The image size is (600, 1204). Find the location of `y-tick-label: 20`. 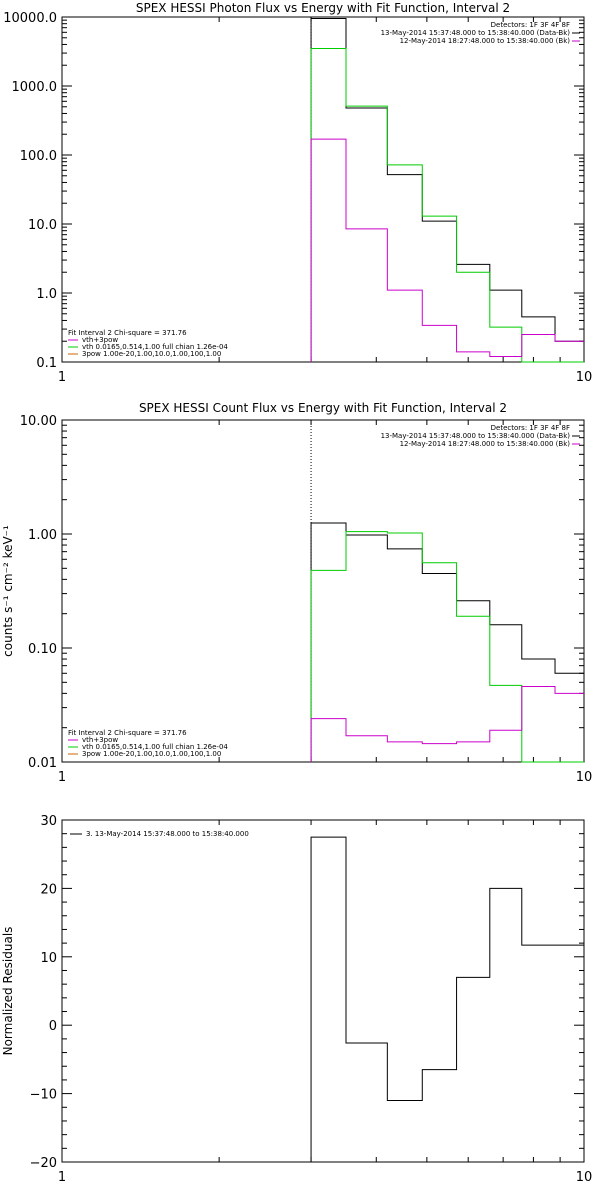

y-tick-label: 20 is located at coordinates (48, 889).